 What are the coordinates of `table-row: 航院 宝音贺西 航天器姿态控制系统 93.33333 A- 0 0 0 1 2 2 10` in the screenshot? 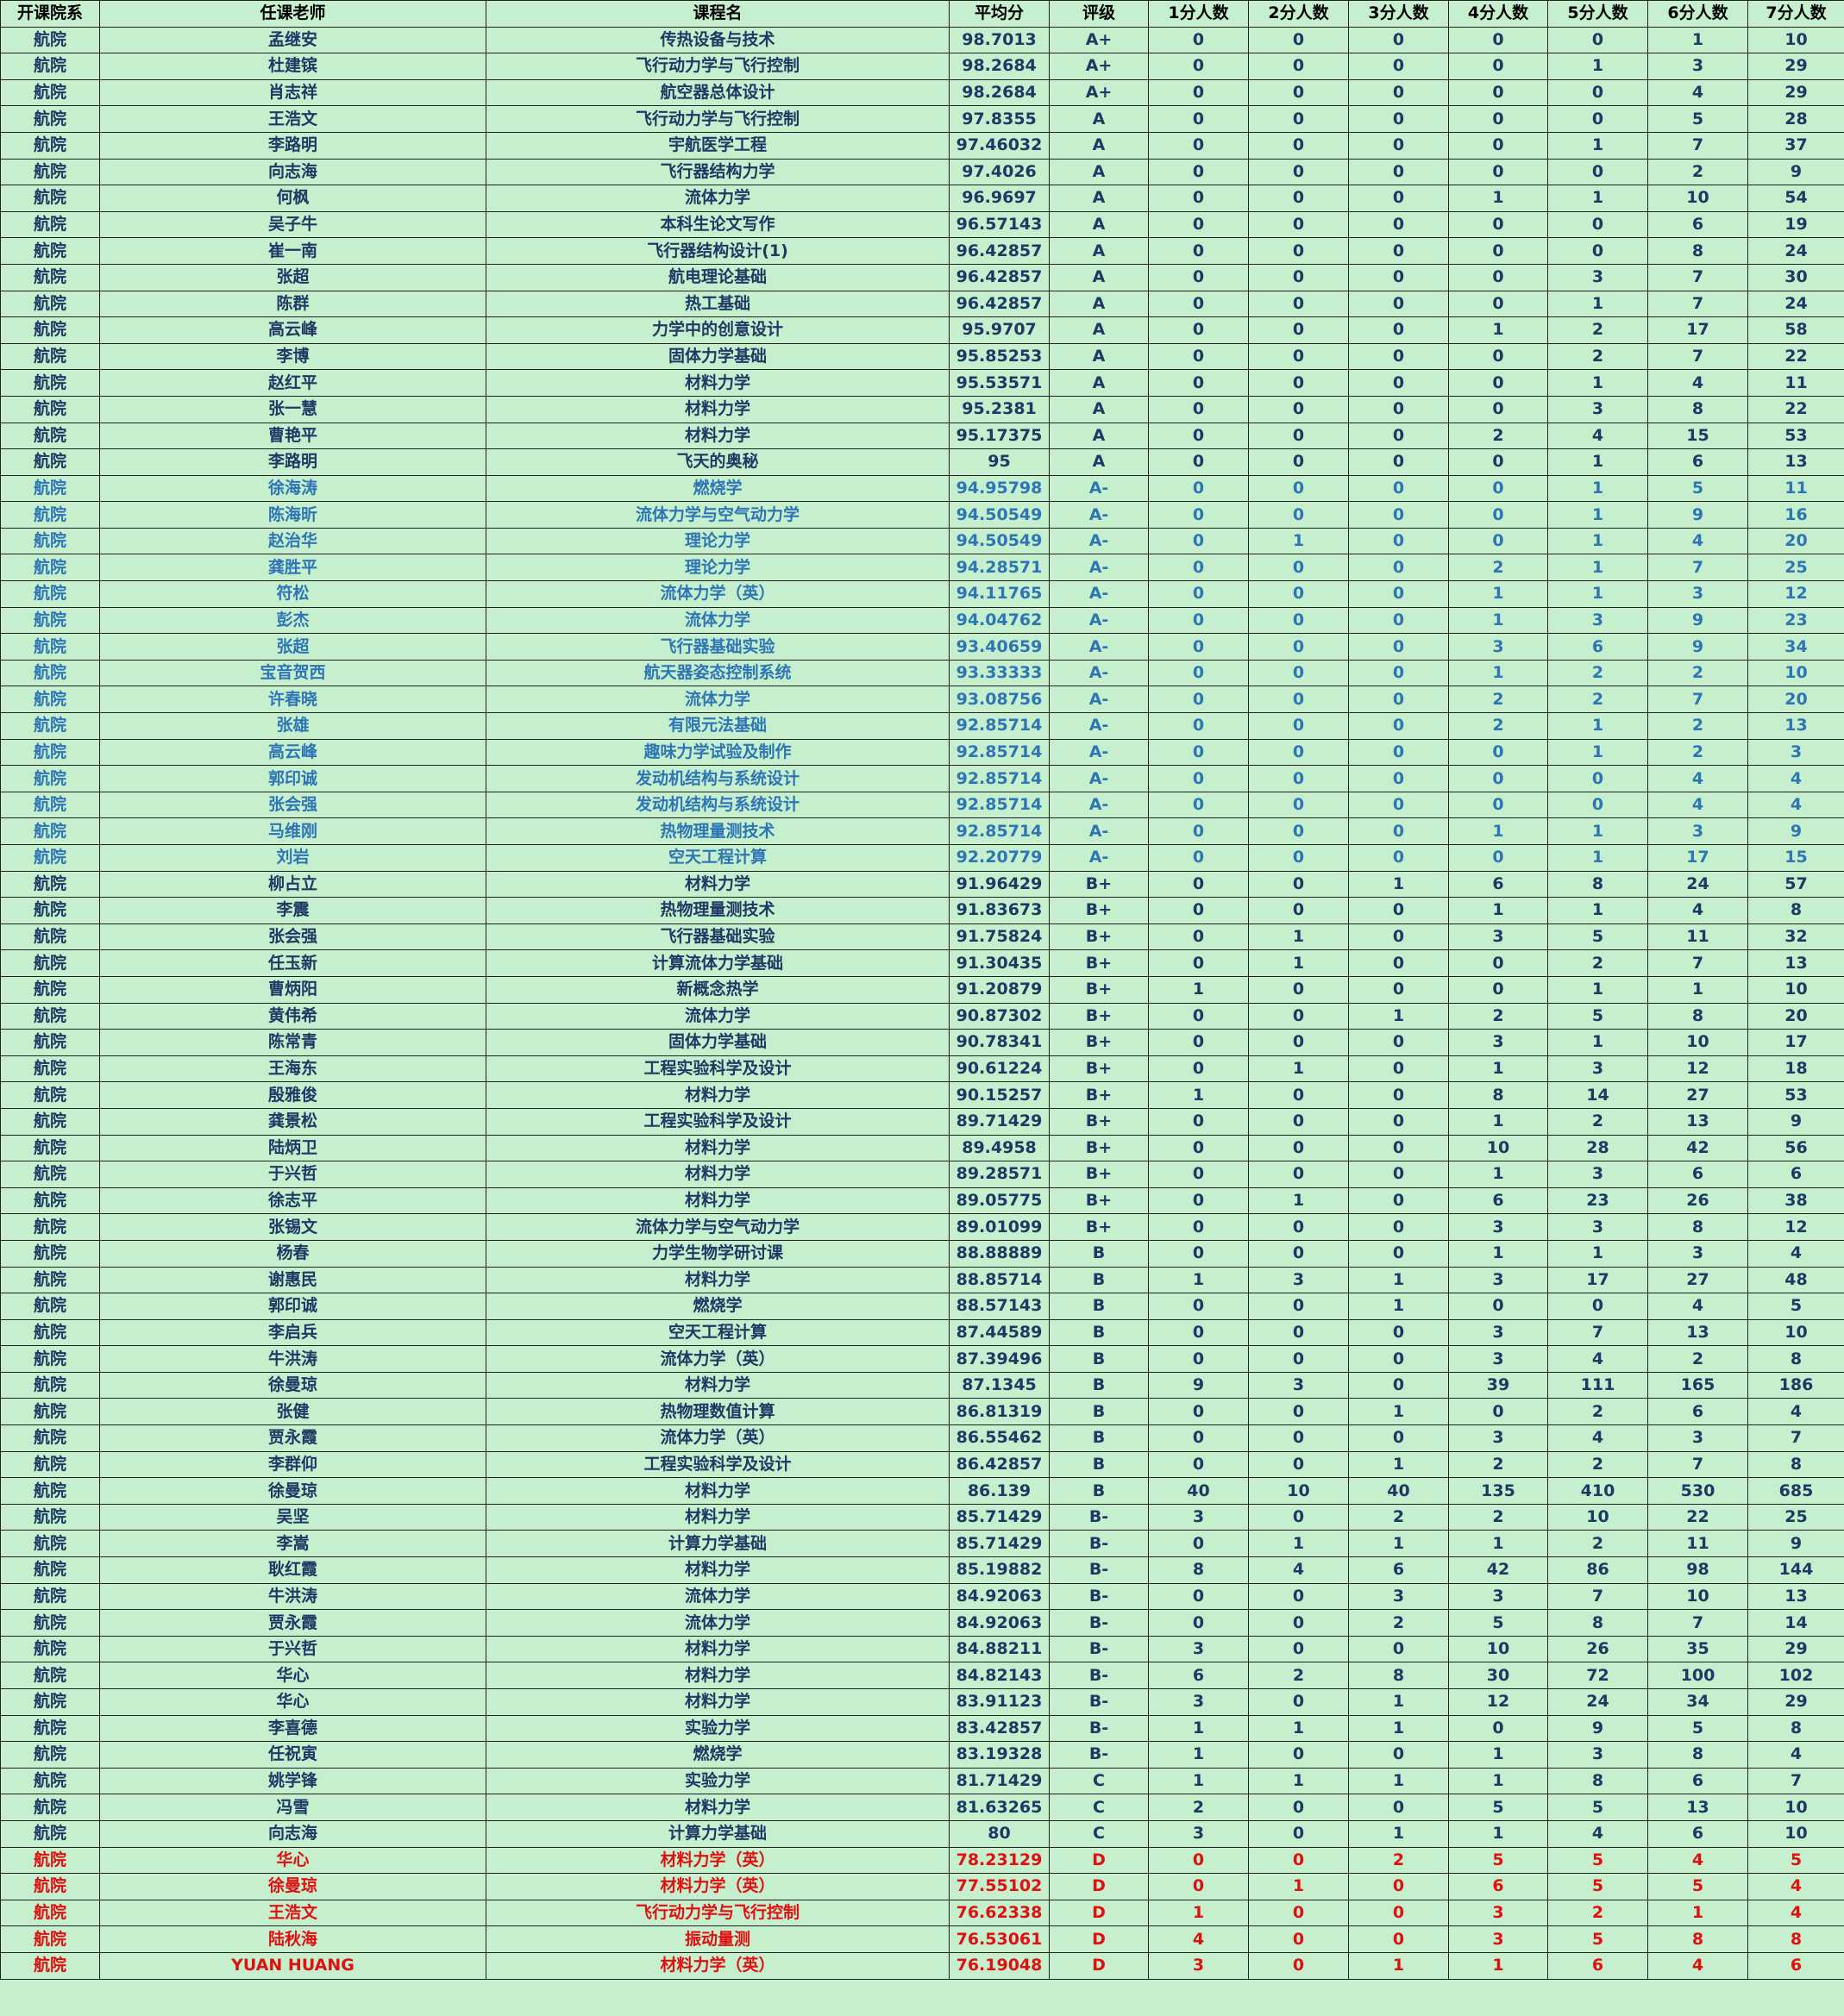 It's located at (922, 673).